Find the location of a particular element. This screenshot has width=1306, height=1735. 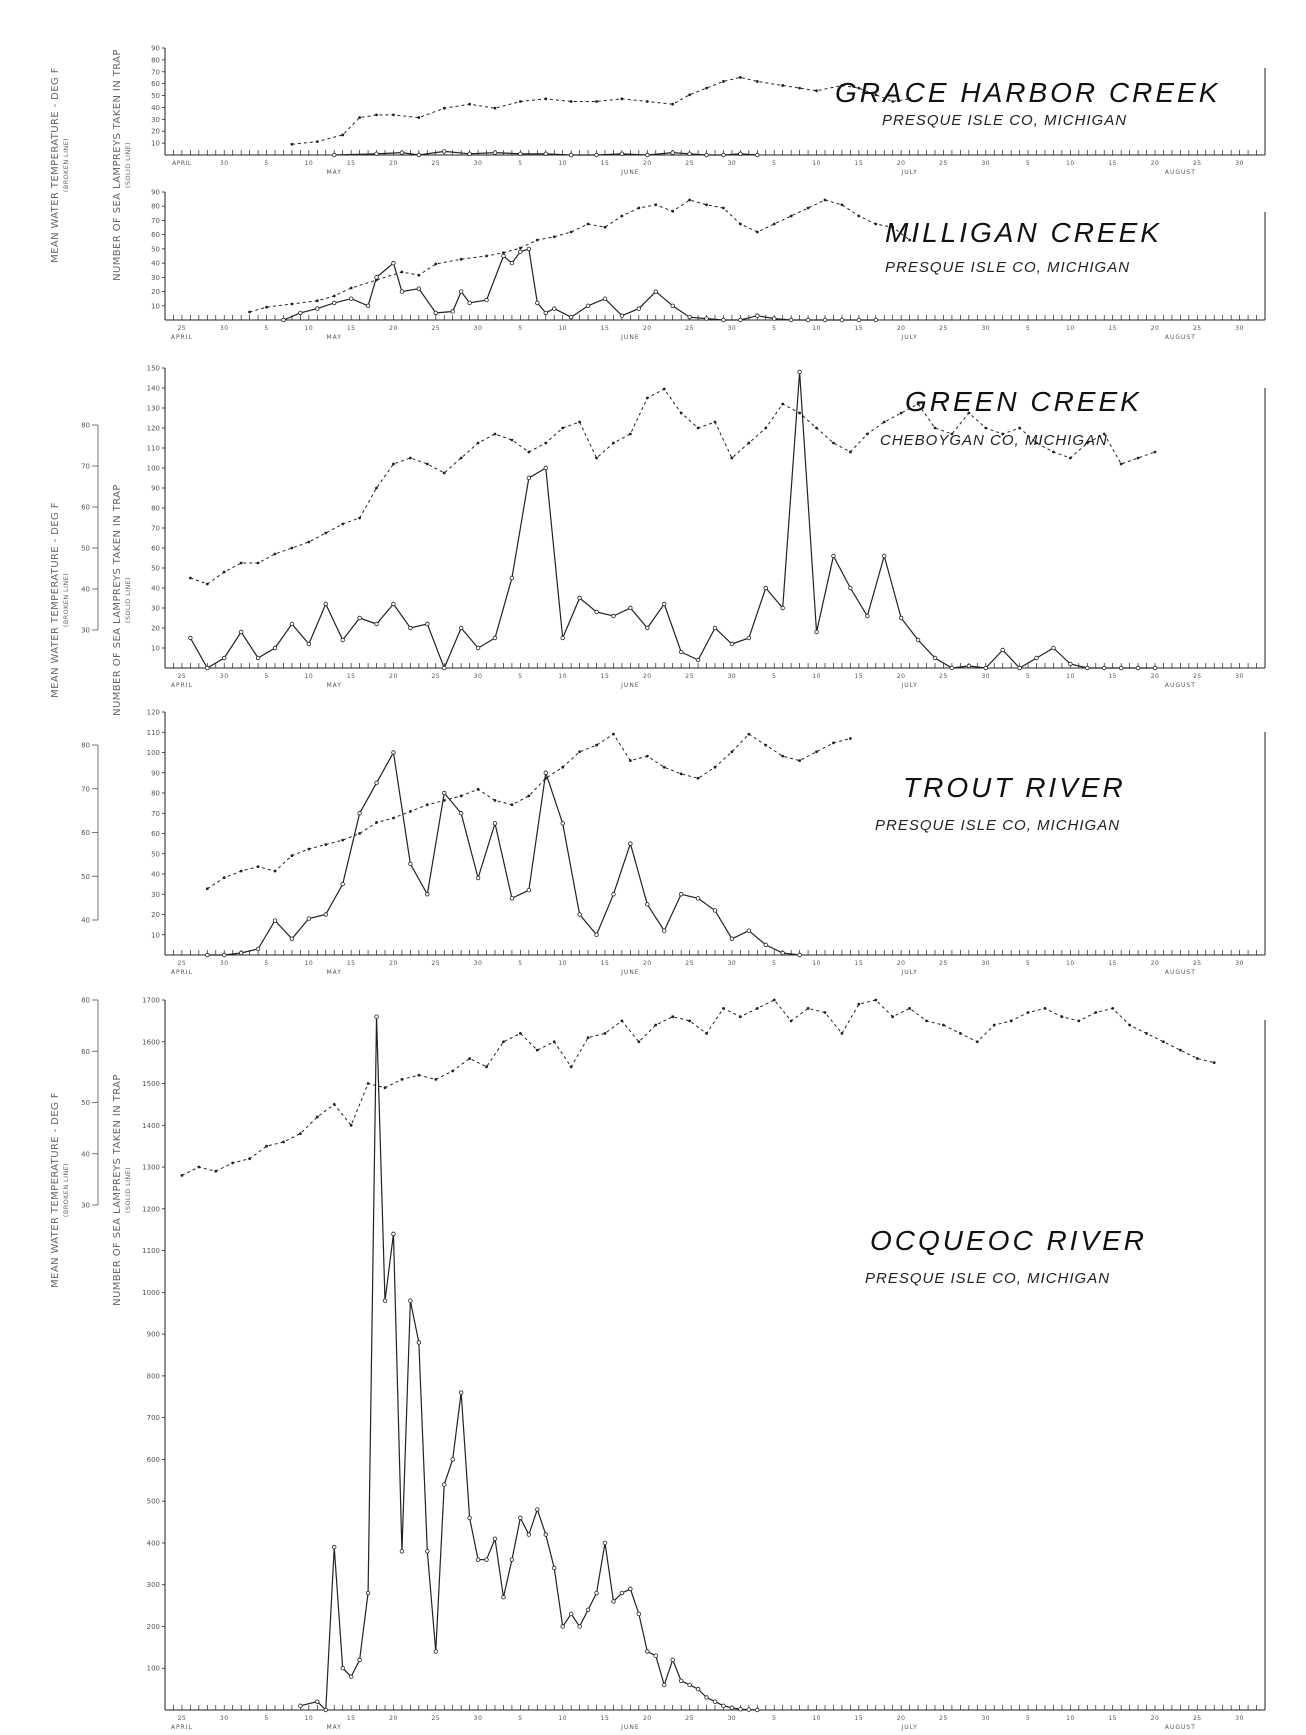

month-label: JULY is located at coordinates (908, 685).